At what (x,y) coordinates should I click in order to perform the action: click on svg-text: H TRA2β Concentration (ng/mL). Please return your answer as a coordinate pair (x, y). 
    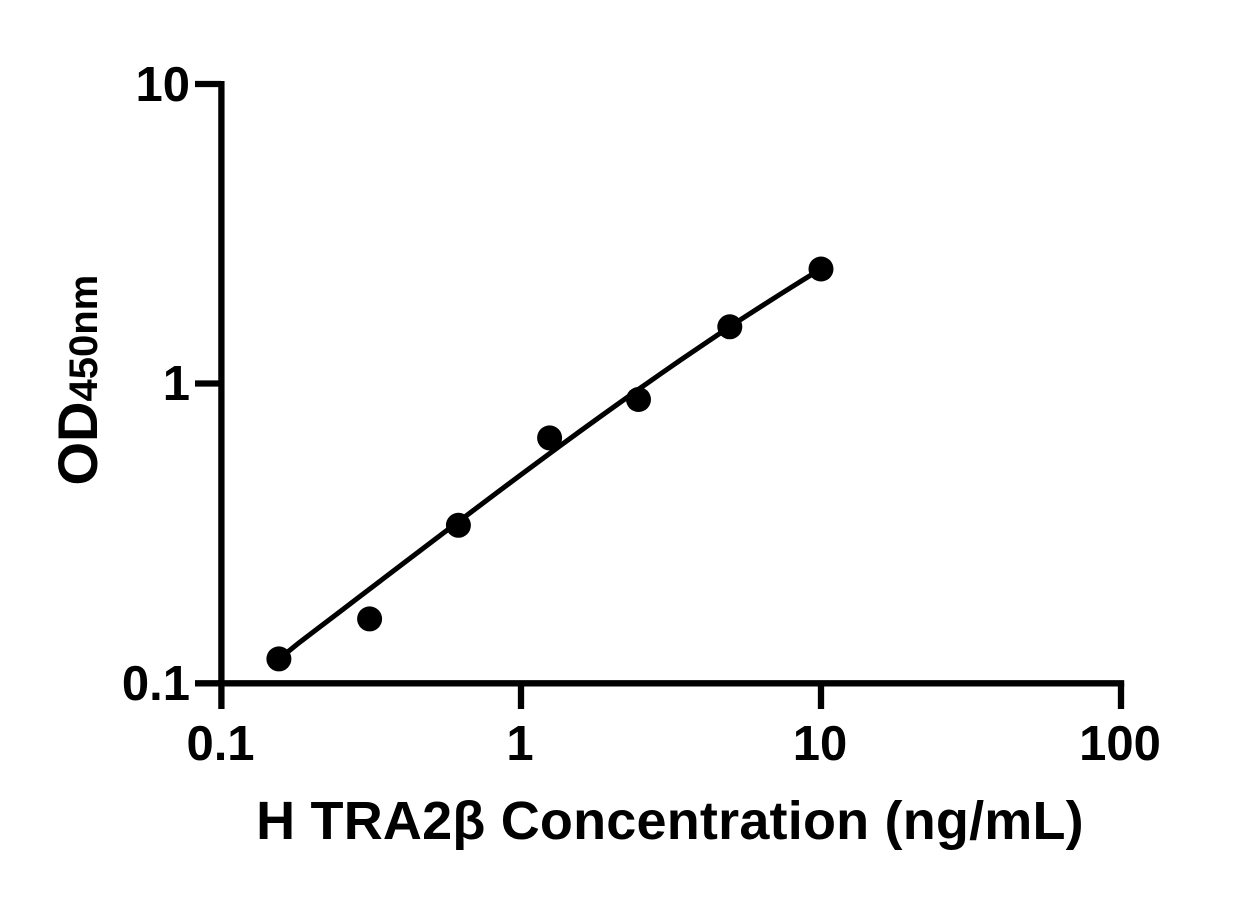
    Looking at the image, I should click on (670, 821).